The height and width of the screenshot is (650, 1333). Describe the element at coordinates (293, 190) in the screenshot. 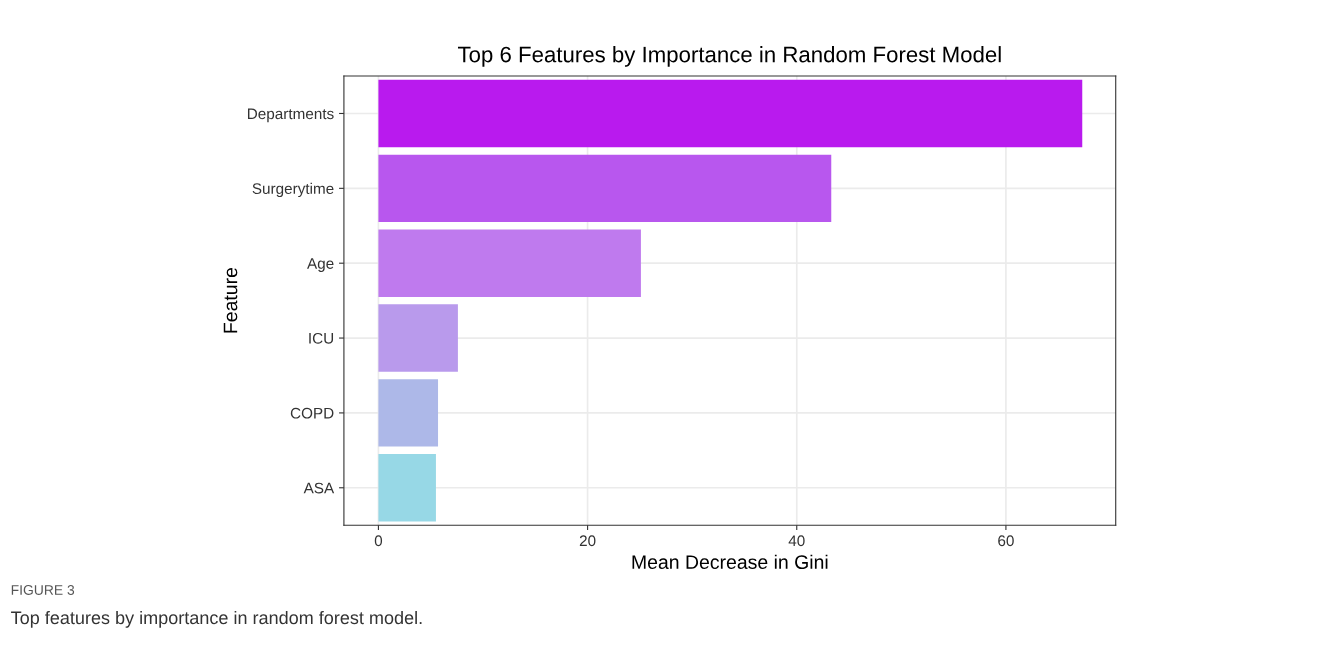

I see `y-tick-label: Surgerytime` at that location.